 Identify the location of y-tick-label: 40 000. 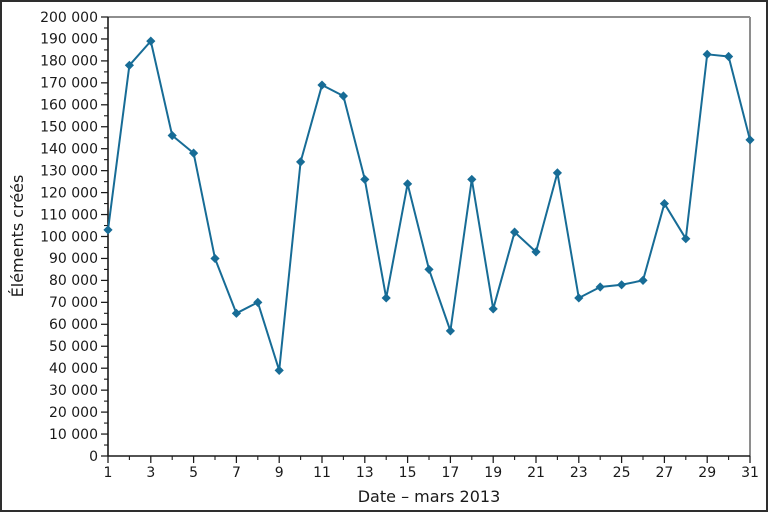
(73, 369).